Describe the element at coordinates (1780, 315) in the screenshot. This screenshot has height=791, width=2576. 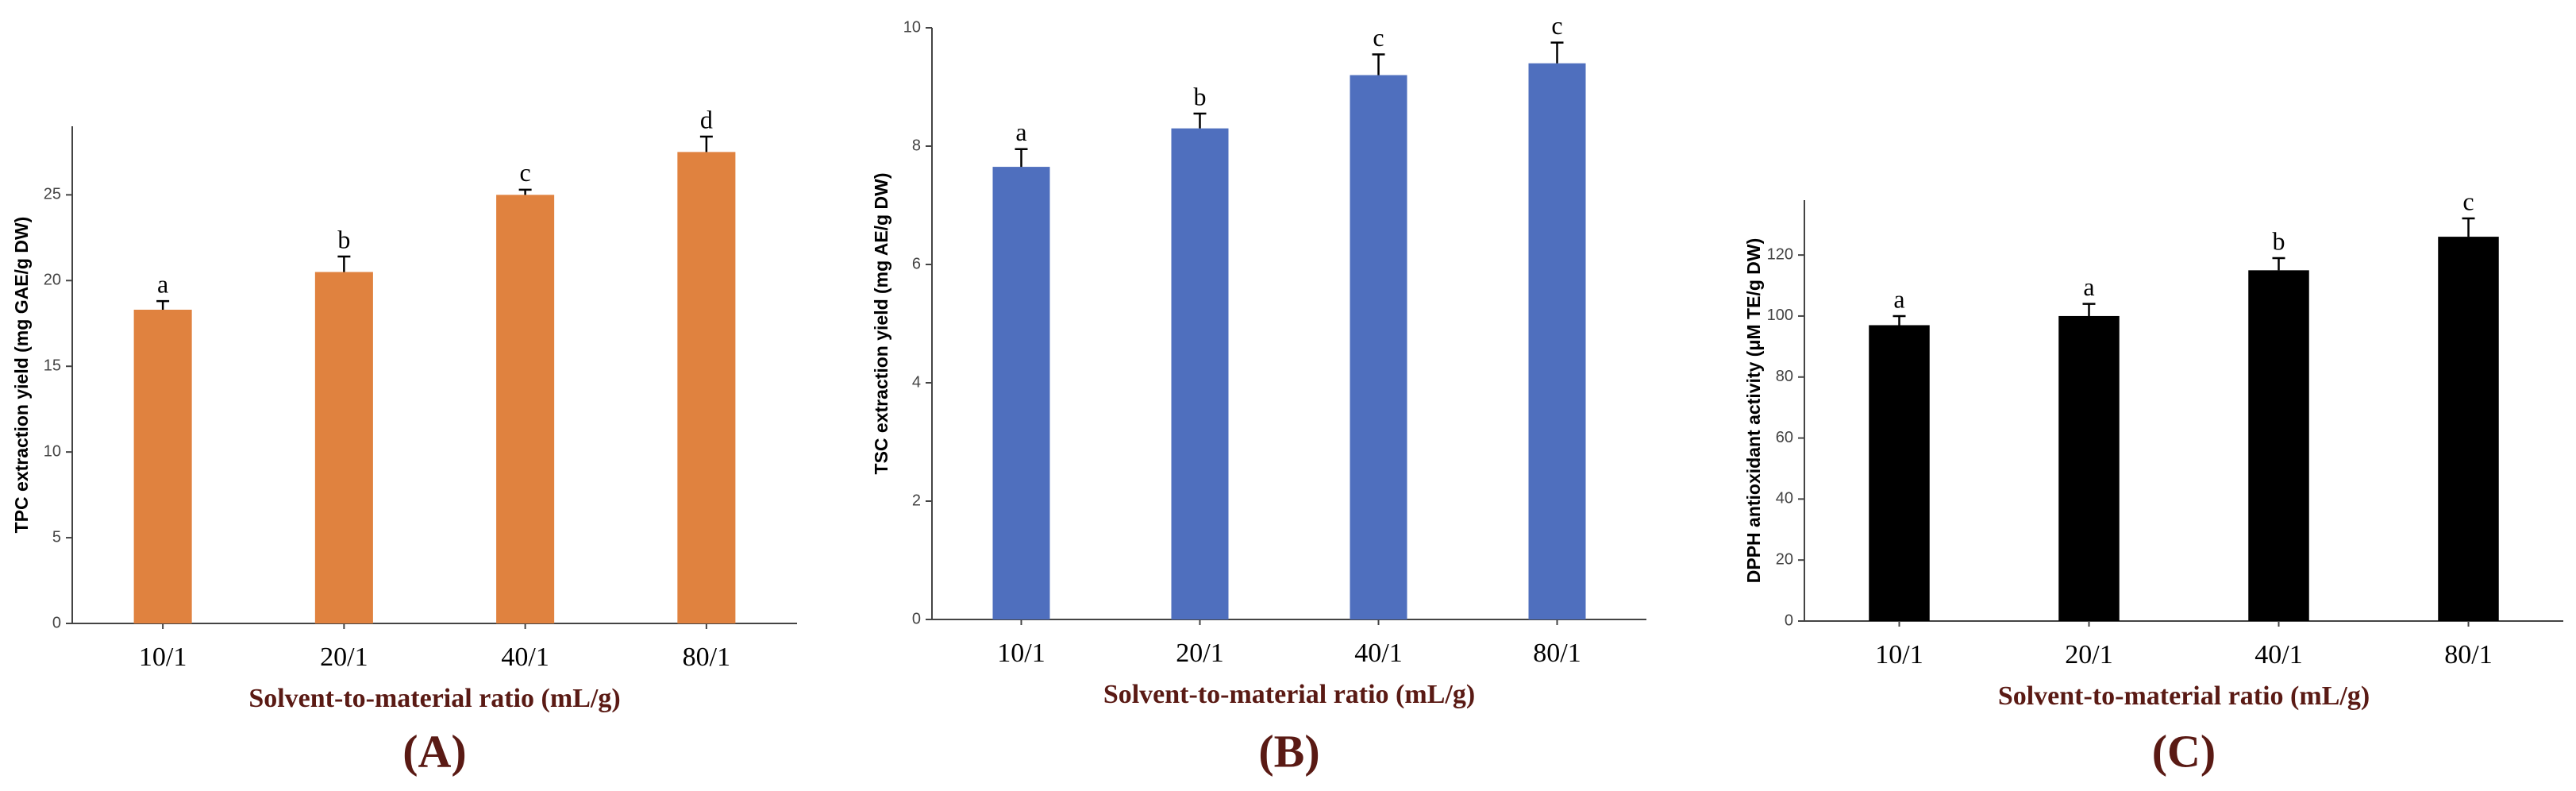
I see `y-tick-label: 100` at that location.